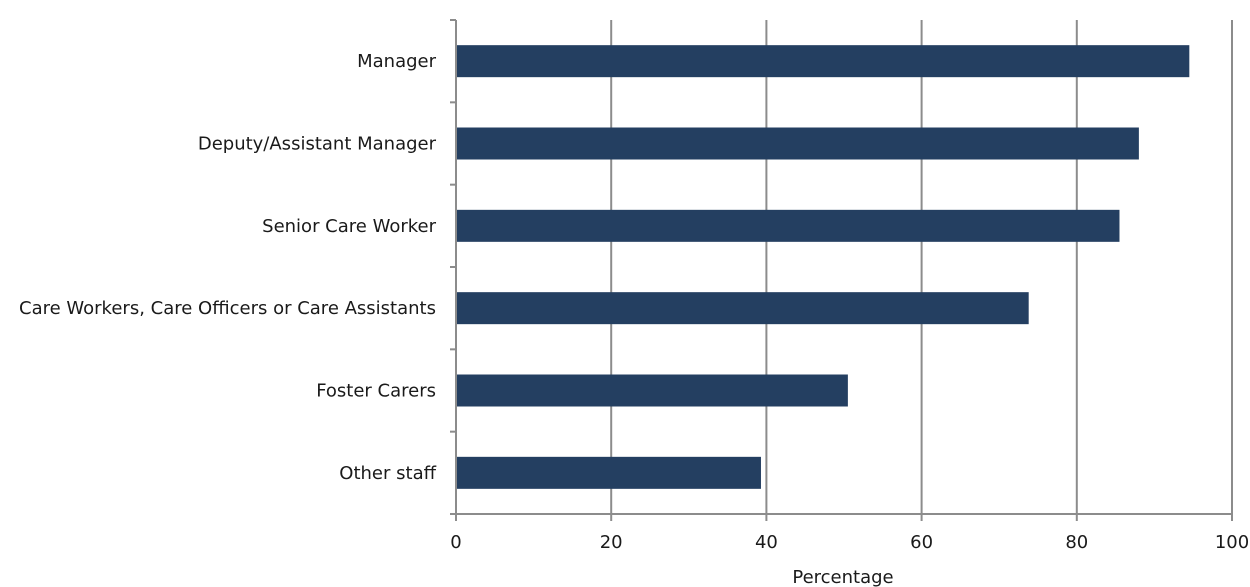 The image size is (1250, 587). I want to click on x-tick-labels: 0 20 40 60 80 100, so click(849, 542).